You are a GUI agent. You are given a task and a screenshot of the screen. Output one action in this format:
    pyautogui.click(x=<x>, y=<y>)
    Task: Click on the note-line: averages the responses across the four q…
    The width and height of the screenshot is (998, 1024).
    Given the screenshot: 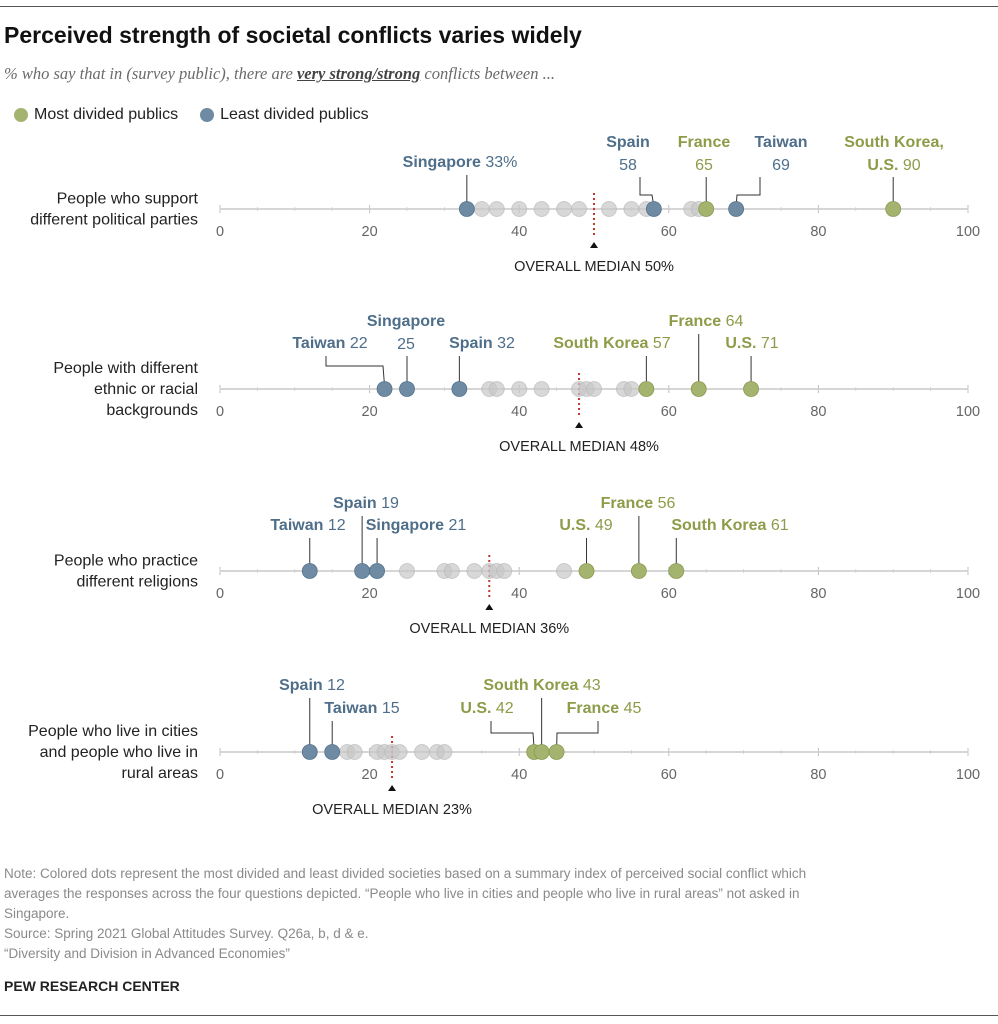 What is the action you would take?
    pyautogui.click(x=402, y=893)
    